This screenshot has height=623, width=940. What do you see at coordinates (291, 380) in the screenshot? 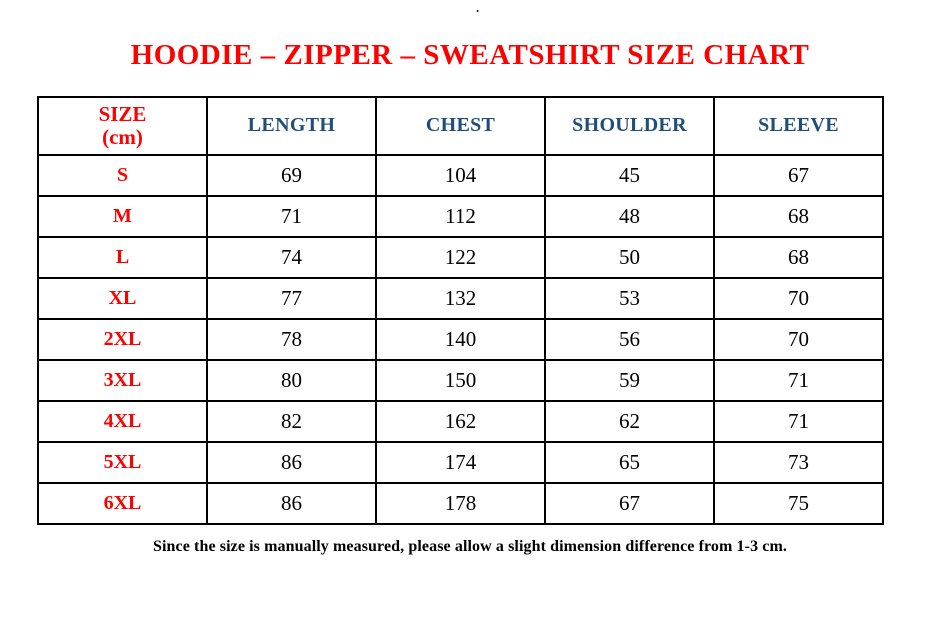
I see `measurement-value-cell: 80` at bounding box center [291, 380].